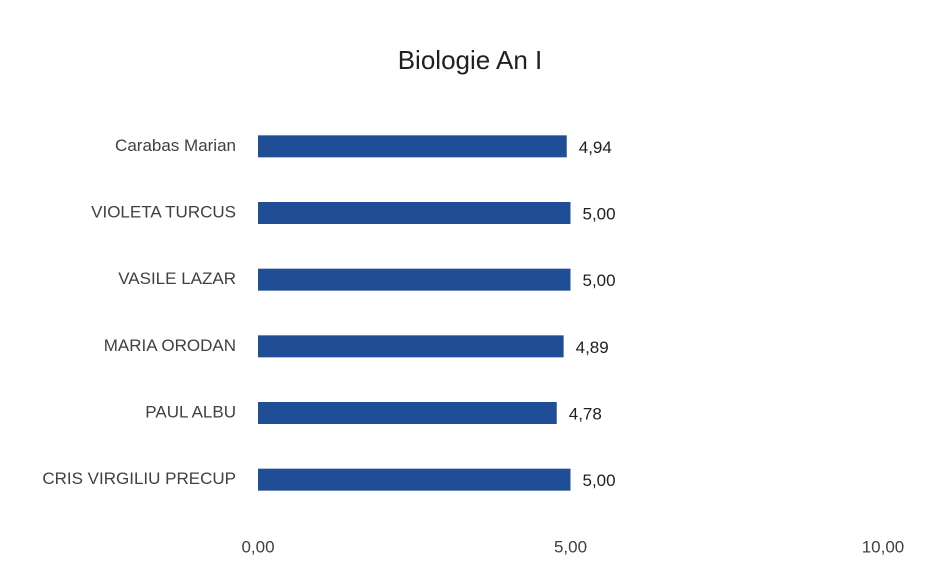 This screenshot has height=568, width=927. I want to click on data-label: 4,89, so click(592, 347).